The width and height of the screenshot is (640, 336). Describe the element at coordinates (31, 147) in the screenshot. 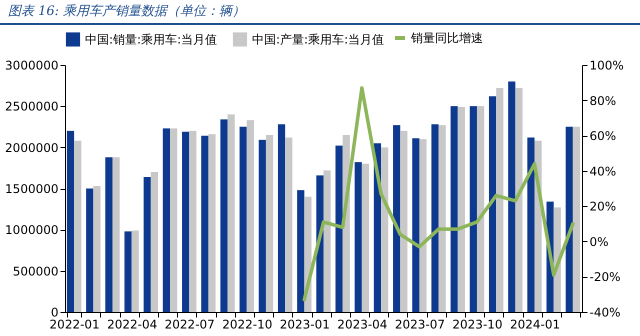

I see `y-tick-label: 2000000` at that location.